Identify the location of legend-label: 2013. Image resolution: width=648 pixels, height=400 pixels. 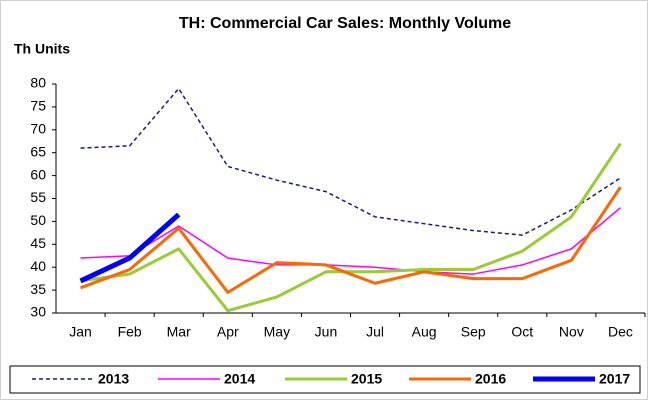
(113, 379).